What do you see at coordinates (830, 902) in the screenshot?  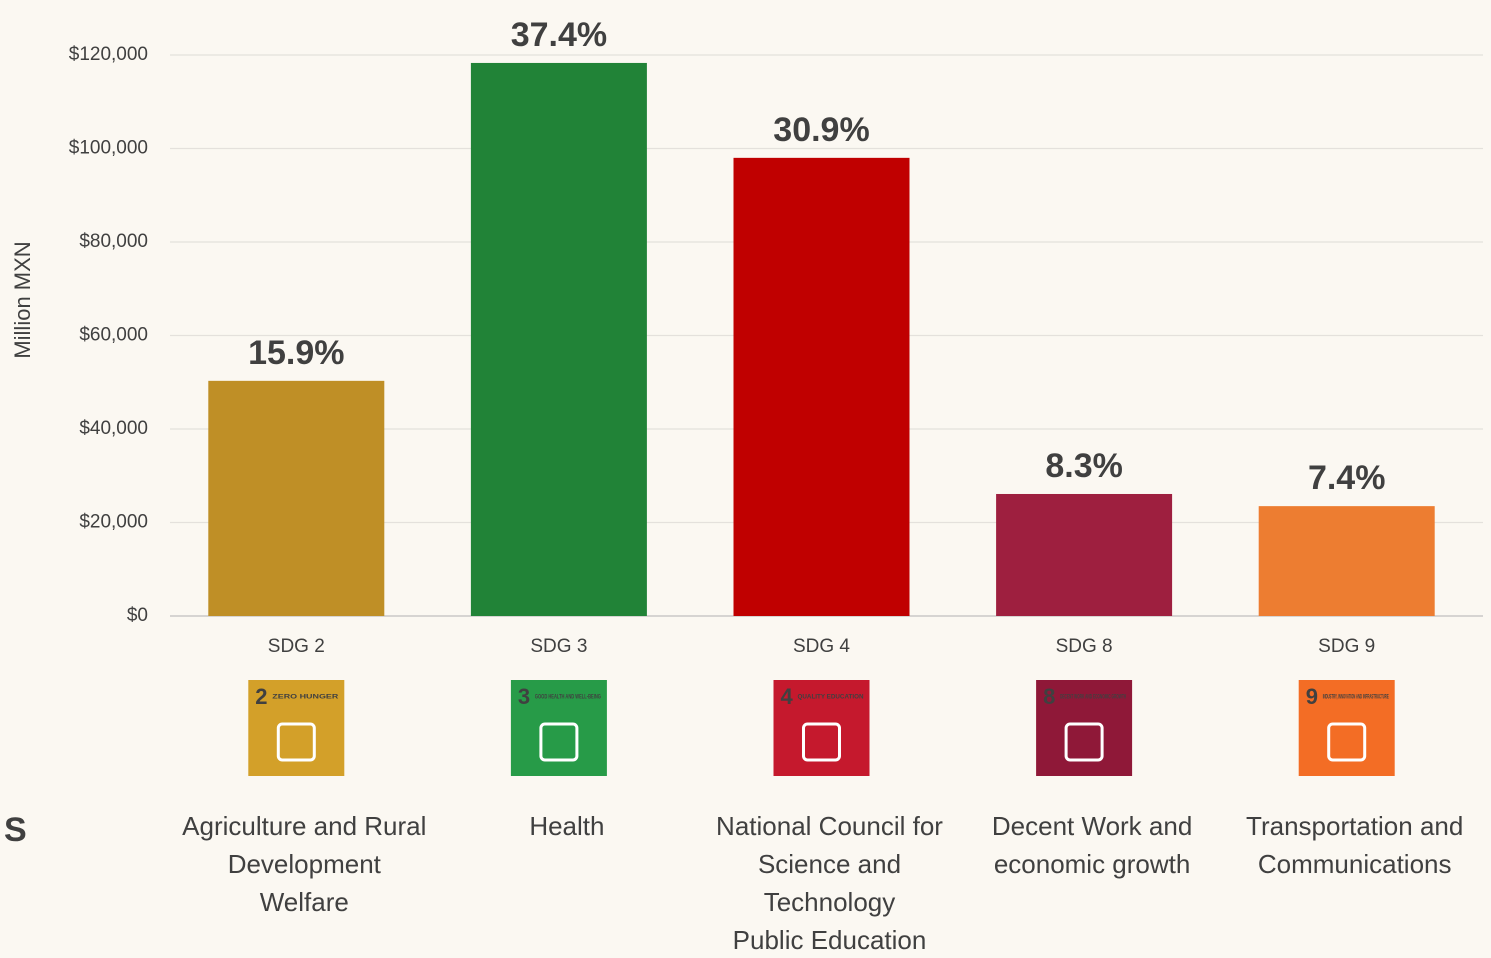 I see `department-label: Technology` at bounding box center [830, 902].